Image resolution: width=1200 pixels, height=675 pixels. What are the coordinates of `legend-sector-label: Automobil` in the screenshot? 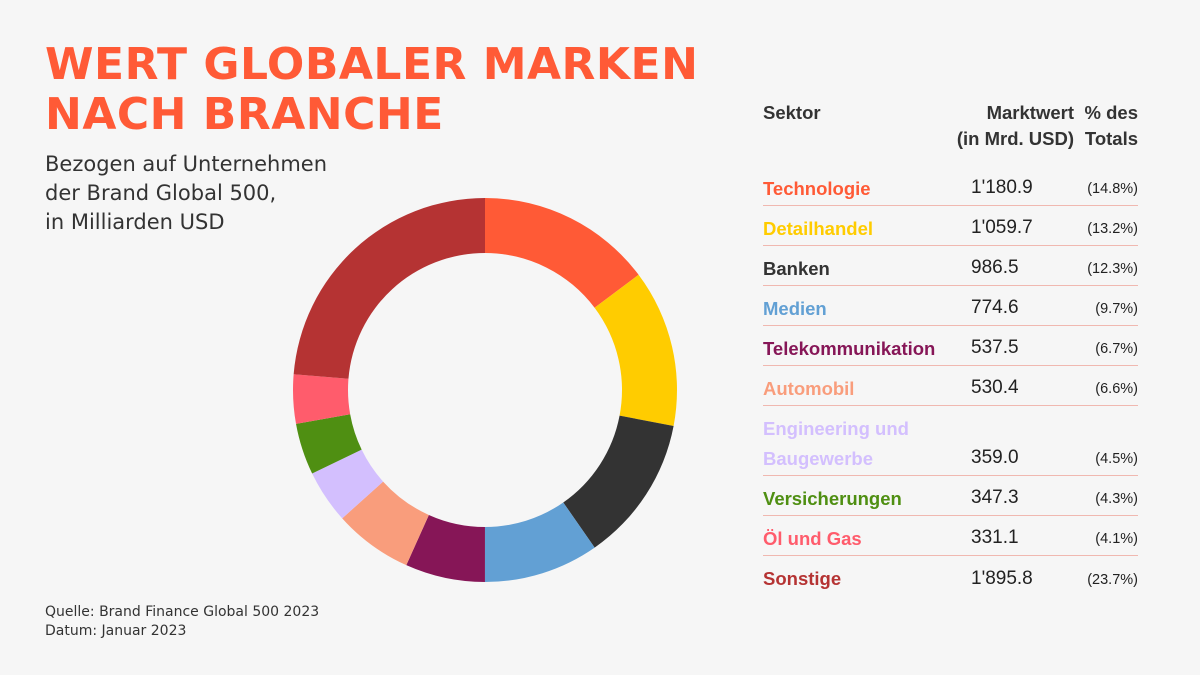 It's located at (809, 388).